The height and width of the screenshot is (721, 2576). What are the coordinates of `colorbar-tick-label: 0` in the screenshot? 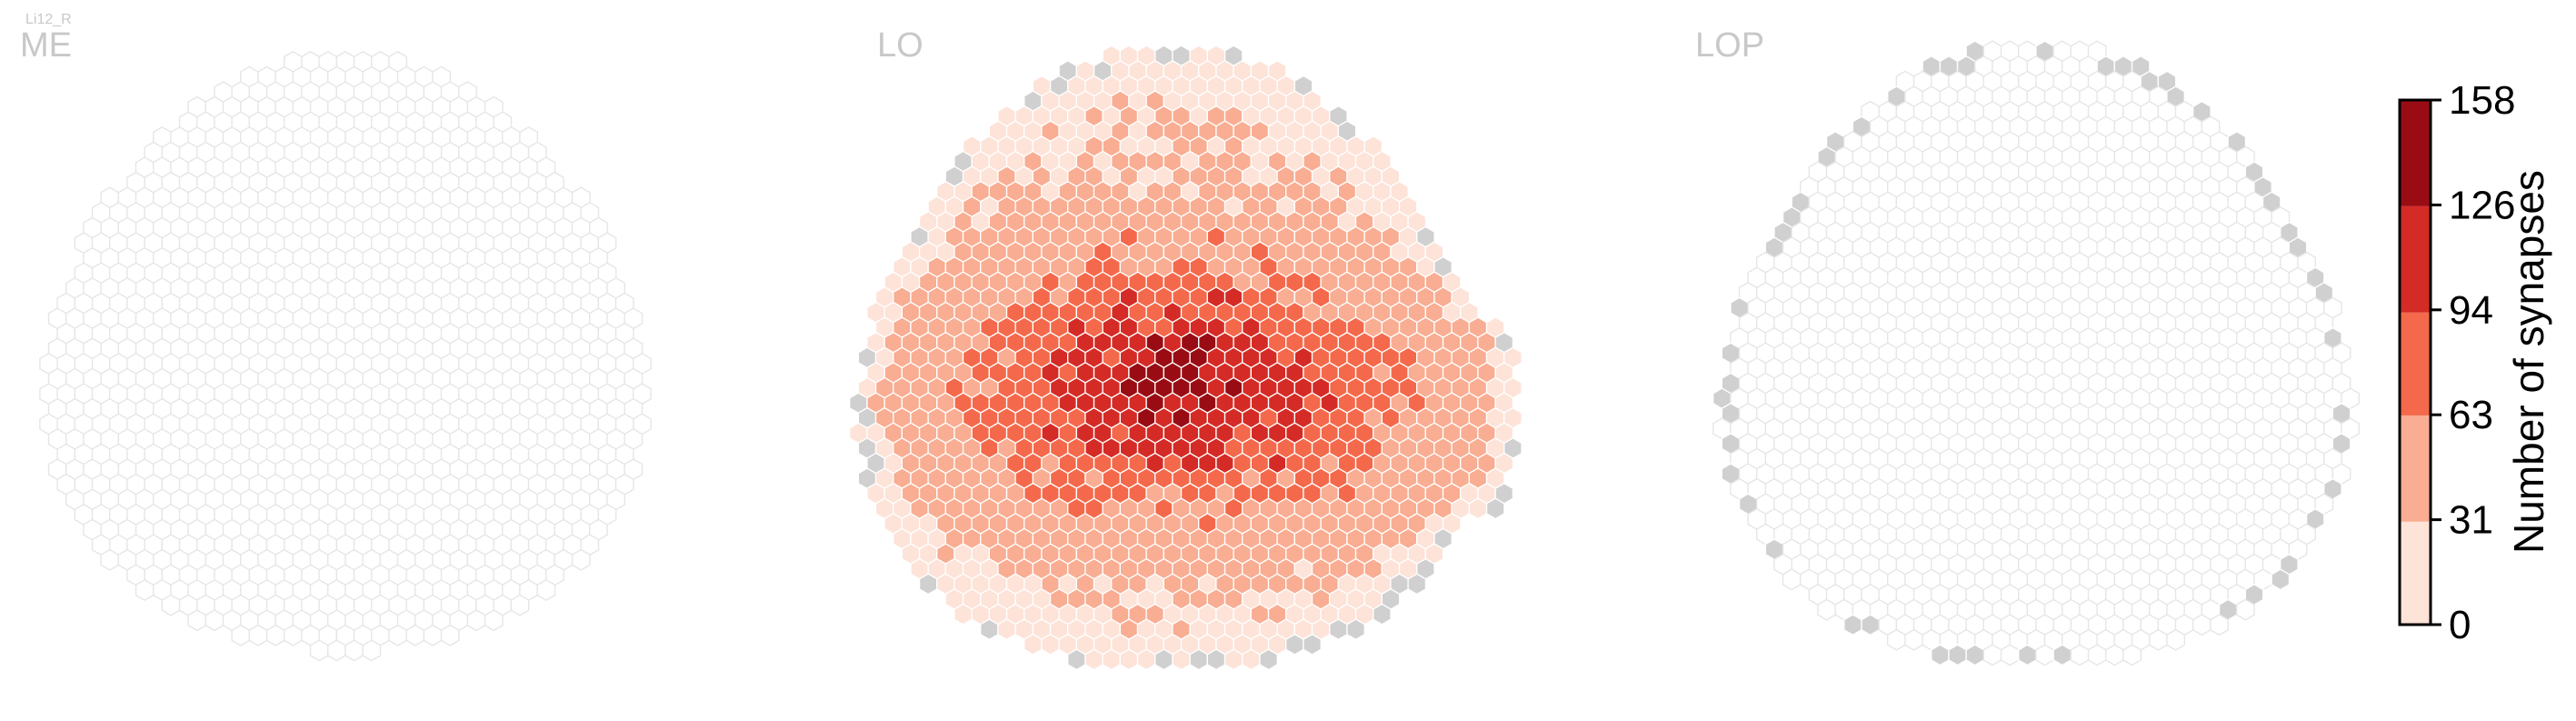 It's located at (2460, 625).